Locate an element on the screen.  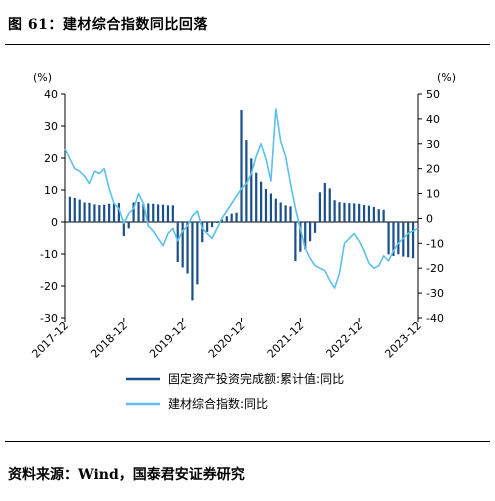
x-tick-label: 2023-12 is located at coordinates (403, 340).